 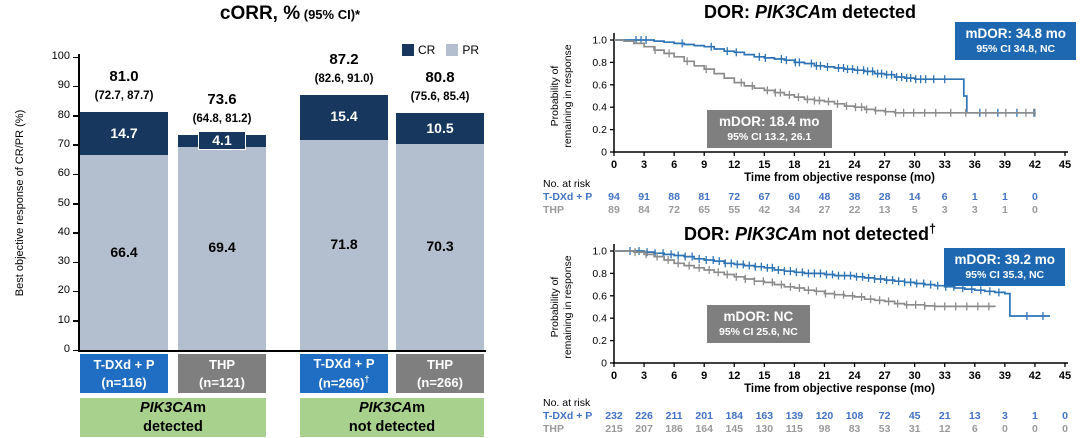 I want to click on km-y-tick-label: 0.4, so click(x=599, y=319).